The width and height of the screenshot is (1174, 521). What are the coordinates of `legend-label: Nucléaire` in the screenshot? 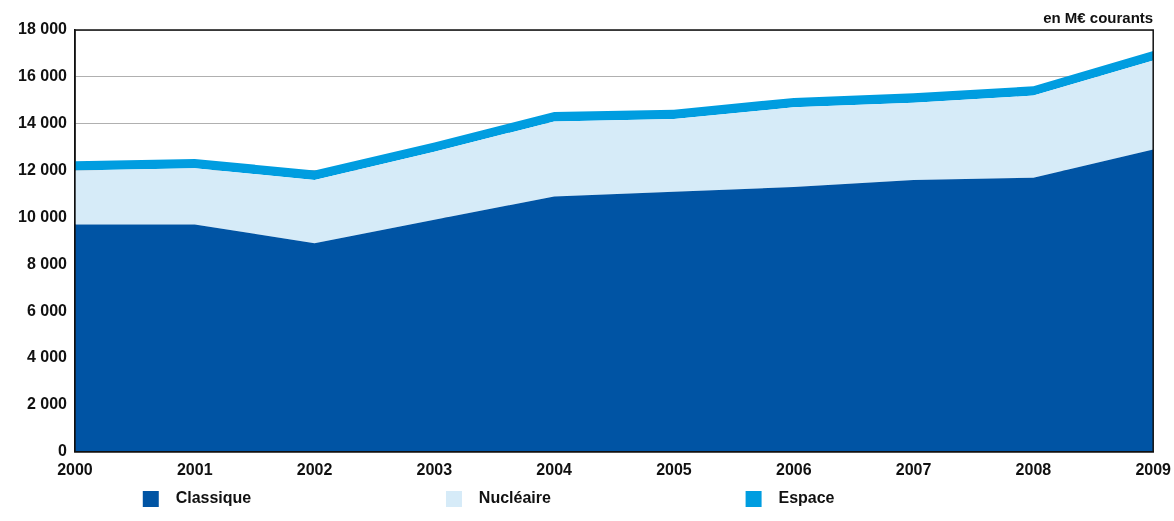 It's located at (603, 498).